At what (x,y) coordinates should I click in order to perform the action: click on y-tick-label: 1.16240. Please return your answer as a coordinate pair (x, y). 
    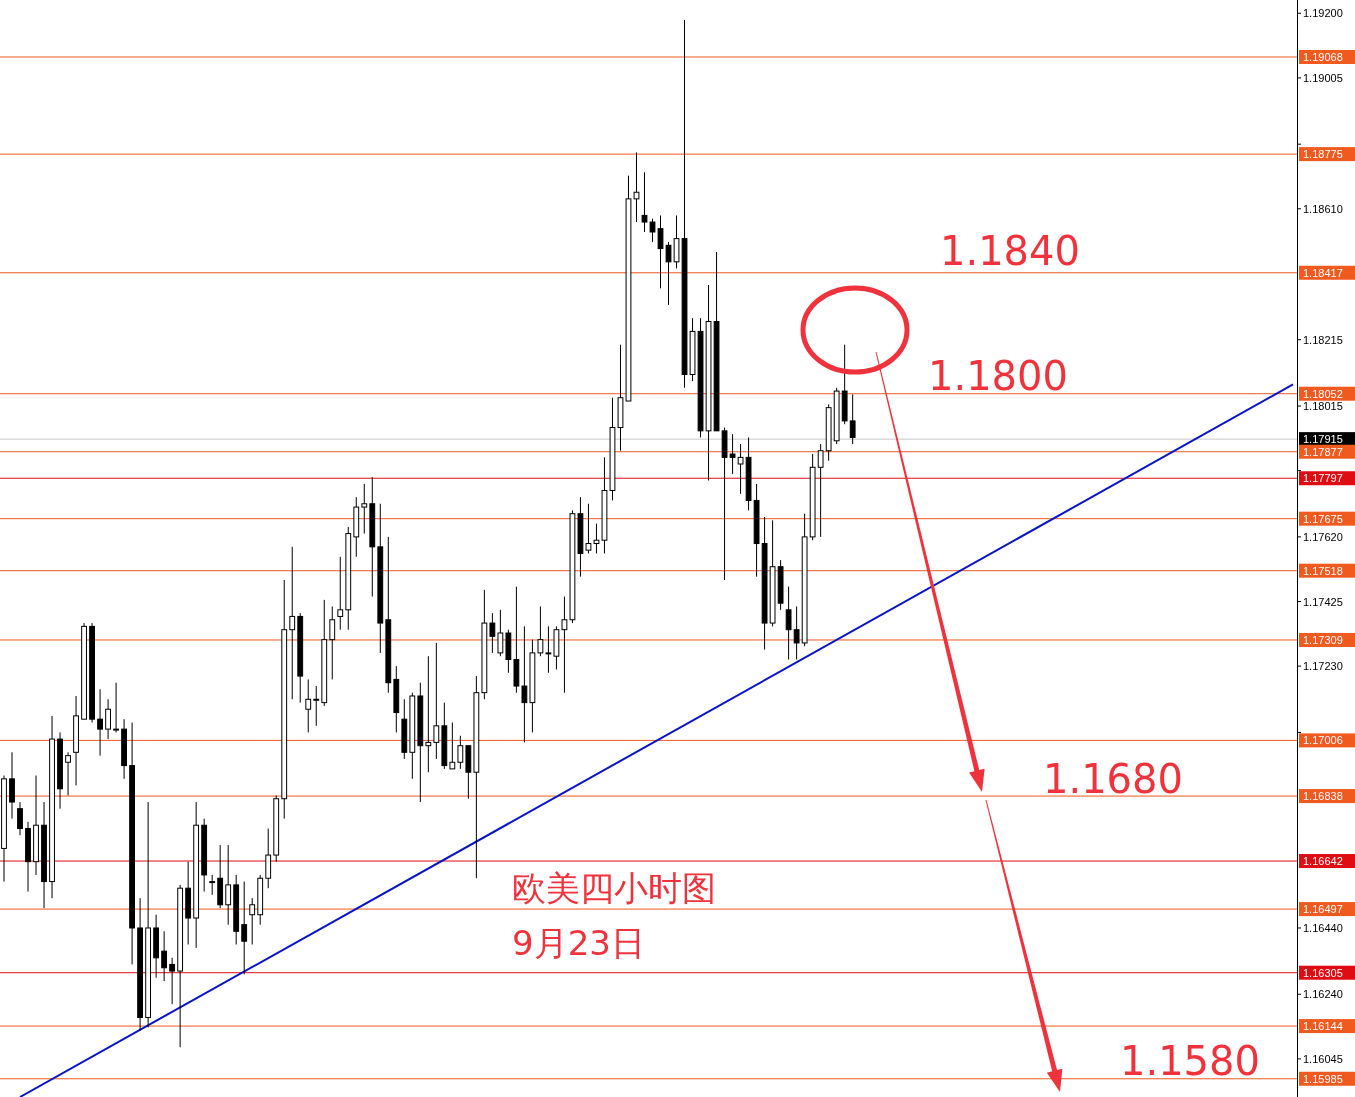
    Looking at the image, I should click on (1323, 994).